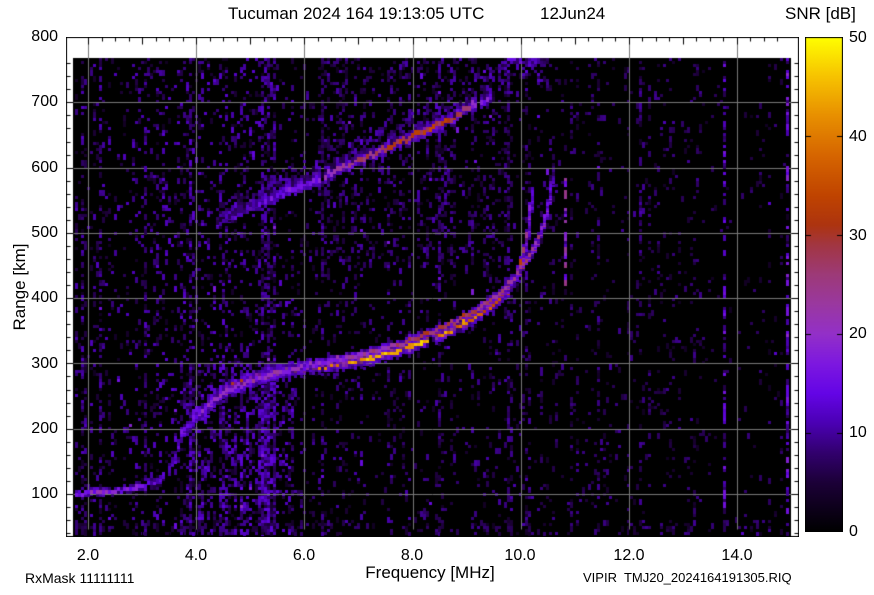 The height and width of the screenshot is (595, 874). Describe the element at coordinates (44, 363) in the screenshot. I see `y-tick-label: 300` at that location.